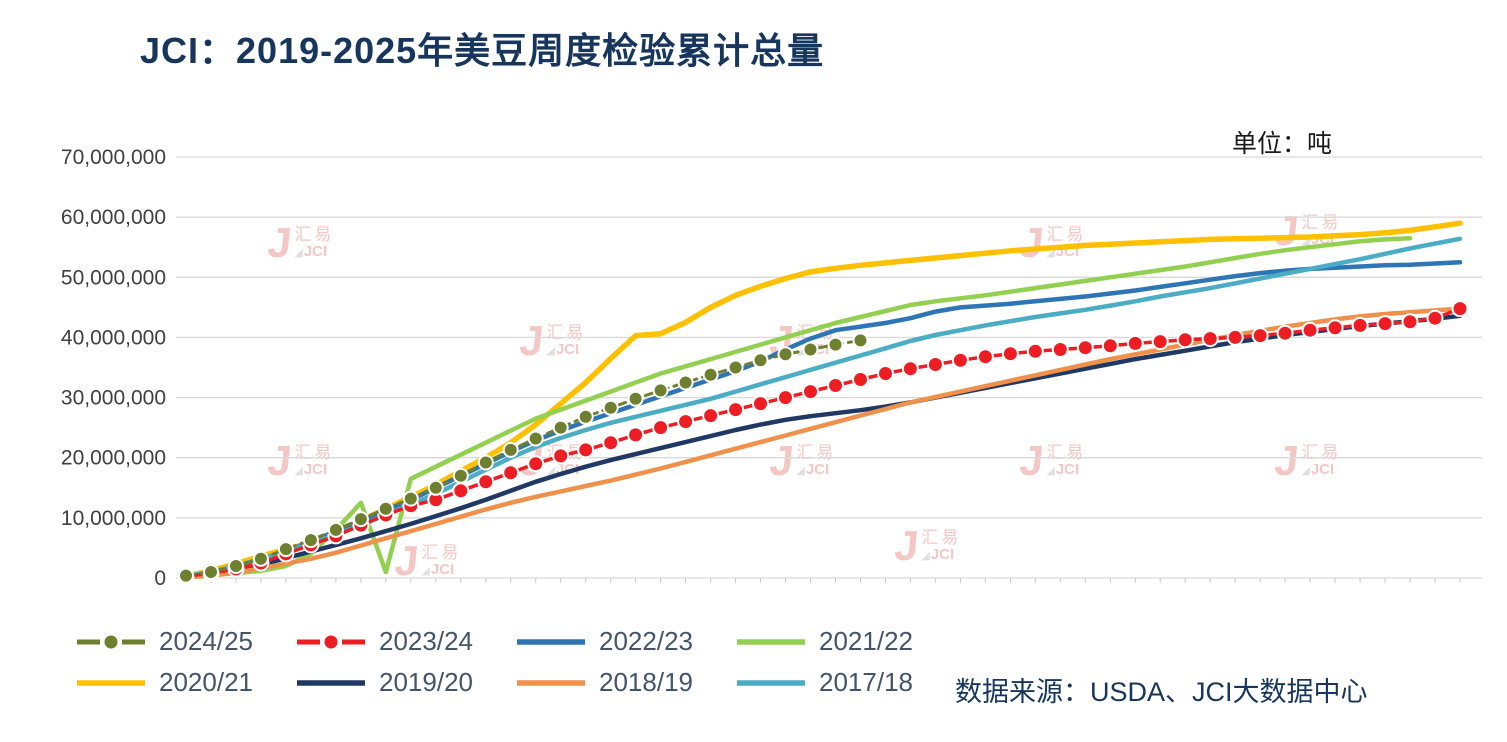  What do you see at coordinates (1282, 144) in the screenshot?
I see `unit-label: 单位：吨` at bounding box center [1282, 144].